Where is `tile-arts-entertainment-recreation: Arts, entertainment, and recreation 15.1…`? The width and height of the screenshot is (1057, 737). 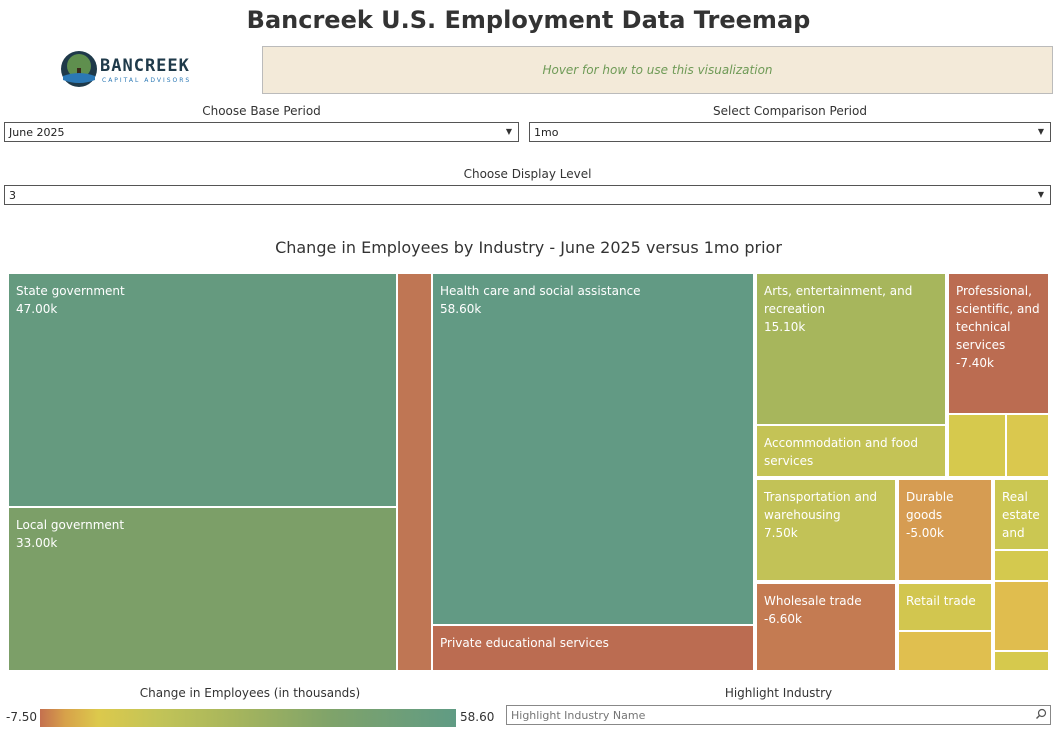 tile-arts-entertainment-recreation: Arts, entertainment, and recreation 15.1… is located at coordinates (851, 349).